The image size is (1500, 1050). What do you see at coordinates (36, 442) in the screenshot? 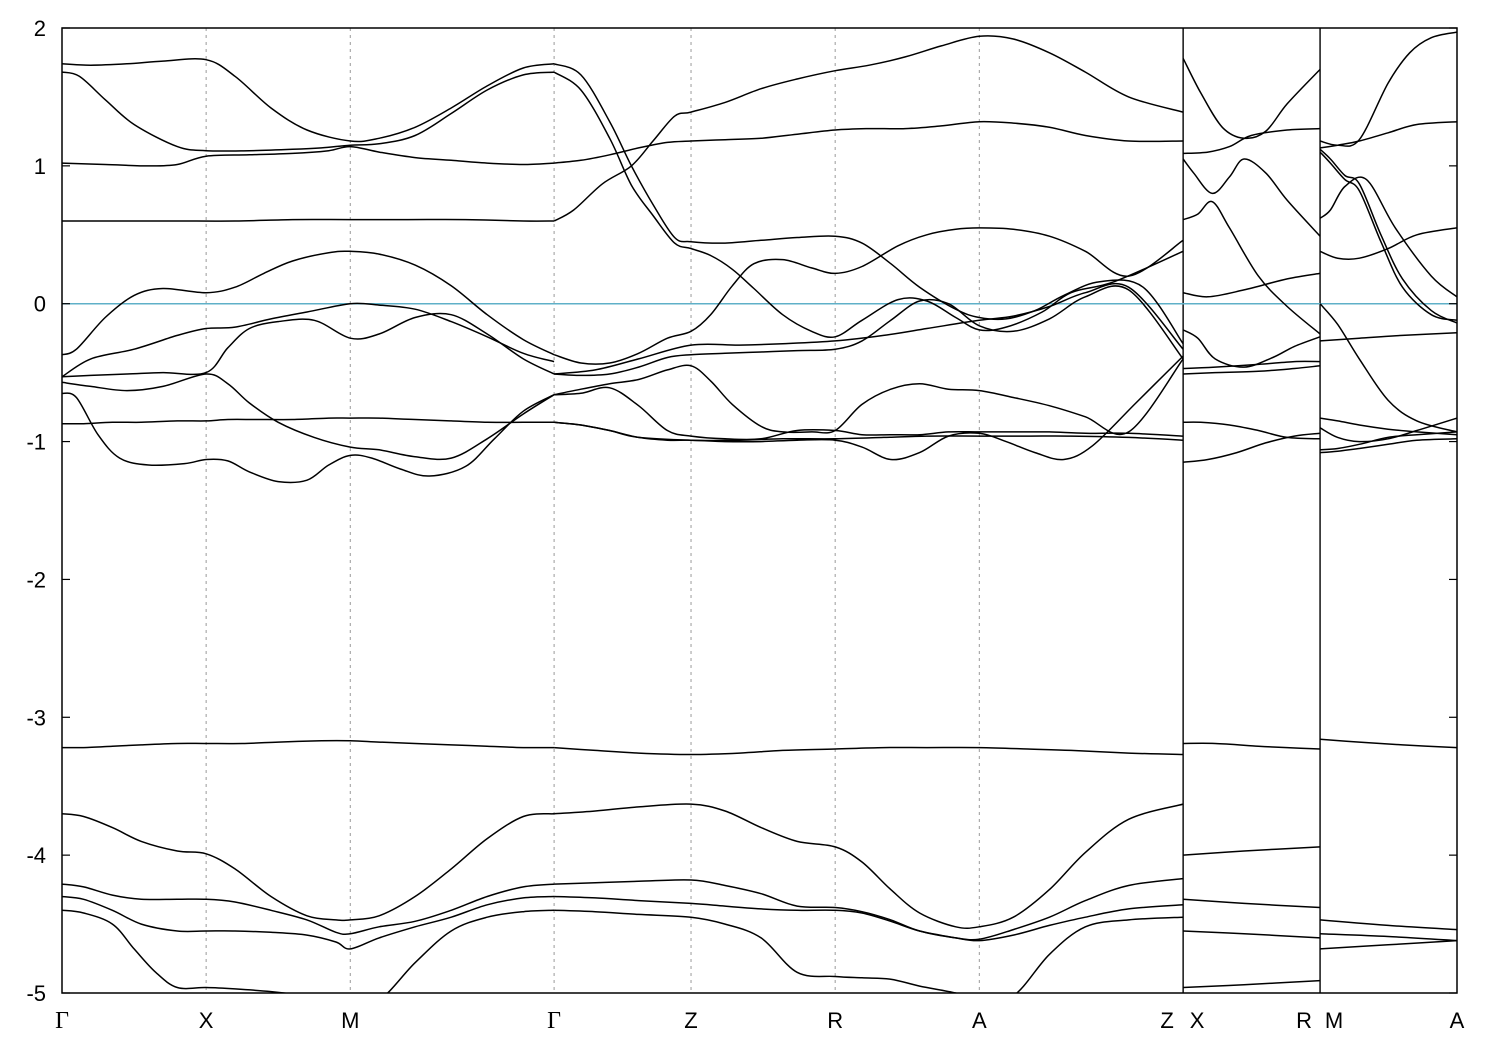
I see `y-tick-label: -1` at bounding box center [36, 442].